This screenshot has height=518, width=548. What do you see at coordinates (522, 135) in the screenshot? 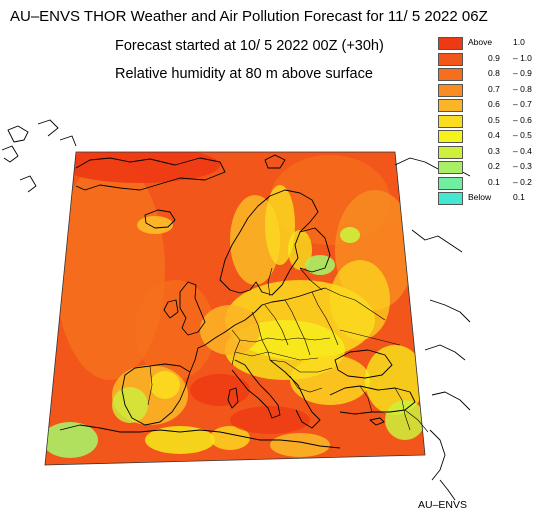
I see `legend-to: – 0.5` at bounding box center [522, 135].